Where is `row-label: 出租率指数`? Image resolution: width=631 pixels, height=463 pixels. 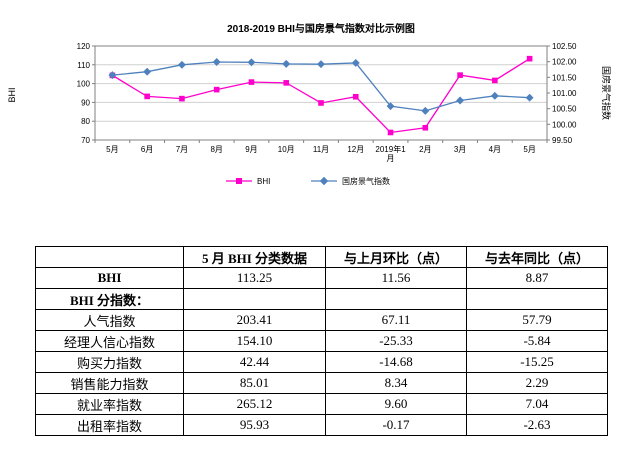
row-label: 出租率指数 is located at coordinates (109, 425).